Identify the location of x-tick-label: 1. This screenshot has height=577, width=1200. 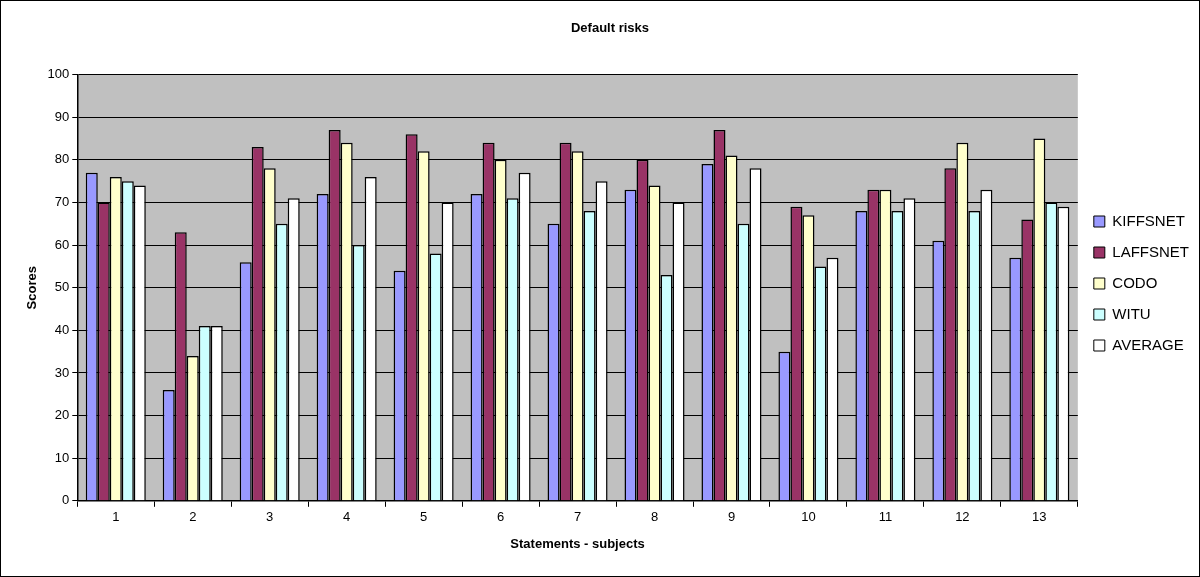
(116, 516).